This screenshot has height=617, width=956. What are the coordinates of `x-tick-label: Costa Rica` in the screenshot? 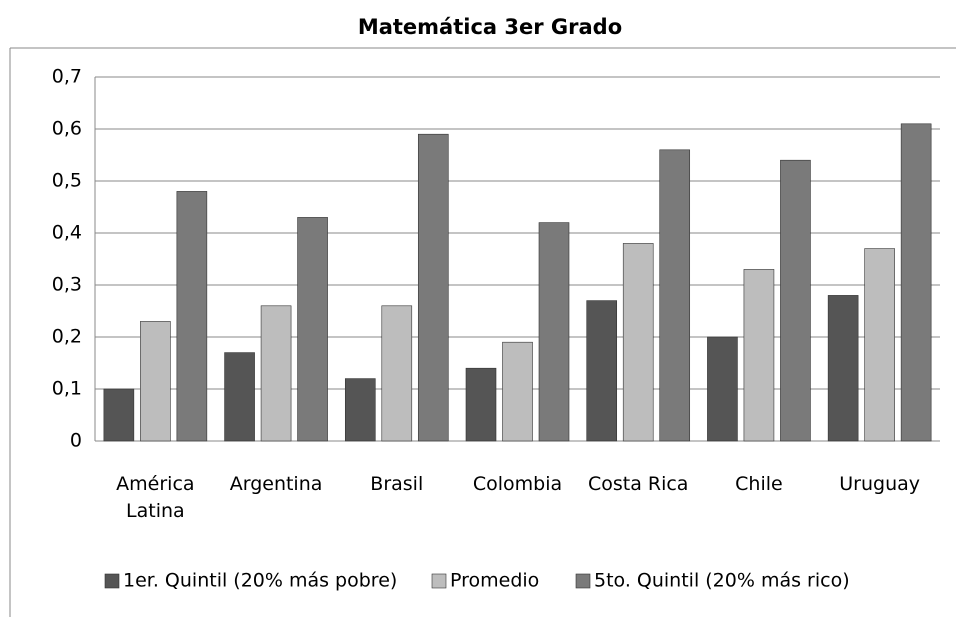 It's located at (638, 484).